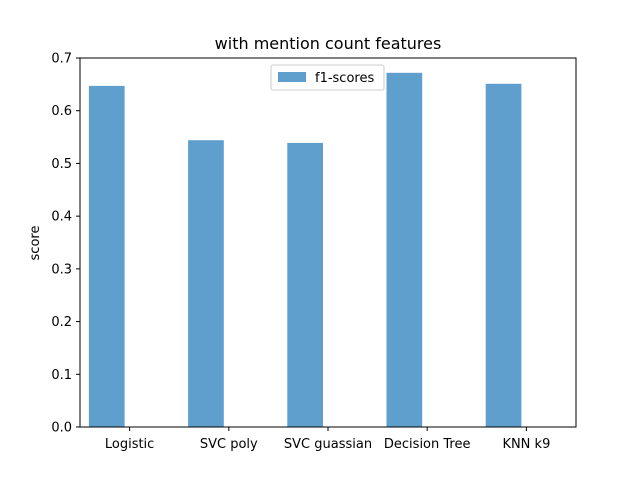 This screenshot has height=480, width=640. I want to click on legend: f1-scores, so click(327, 77).